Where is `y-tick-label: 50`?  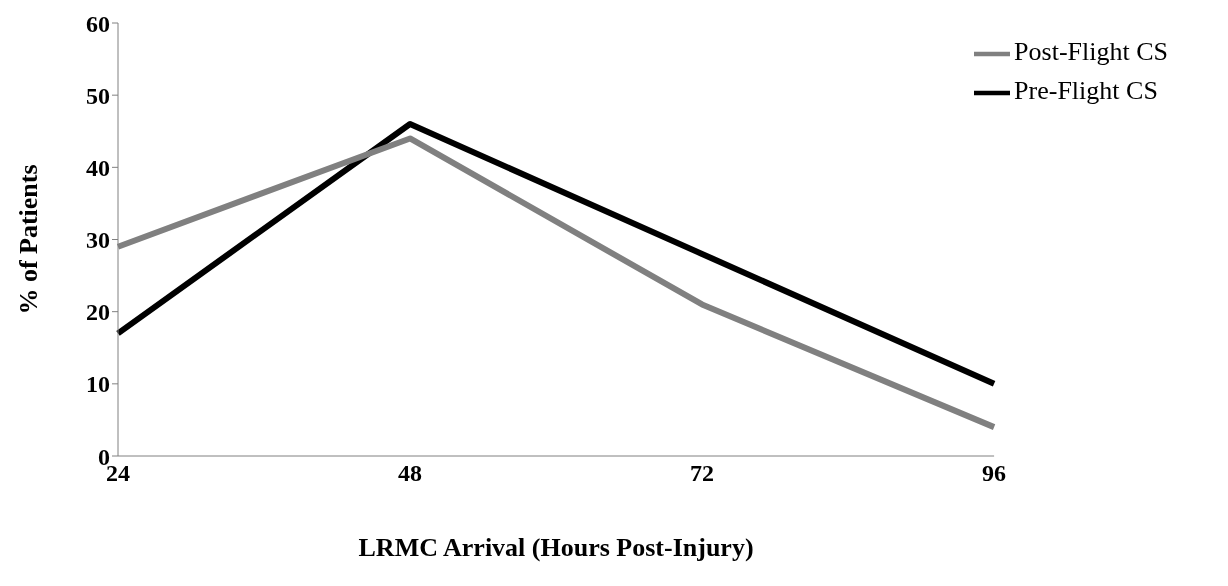 y-tick-label: 50 is located at coordinates (98, 95).